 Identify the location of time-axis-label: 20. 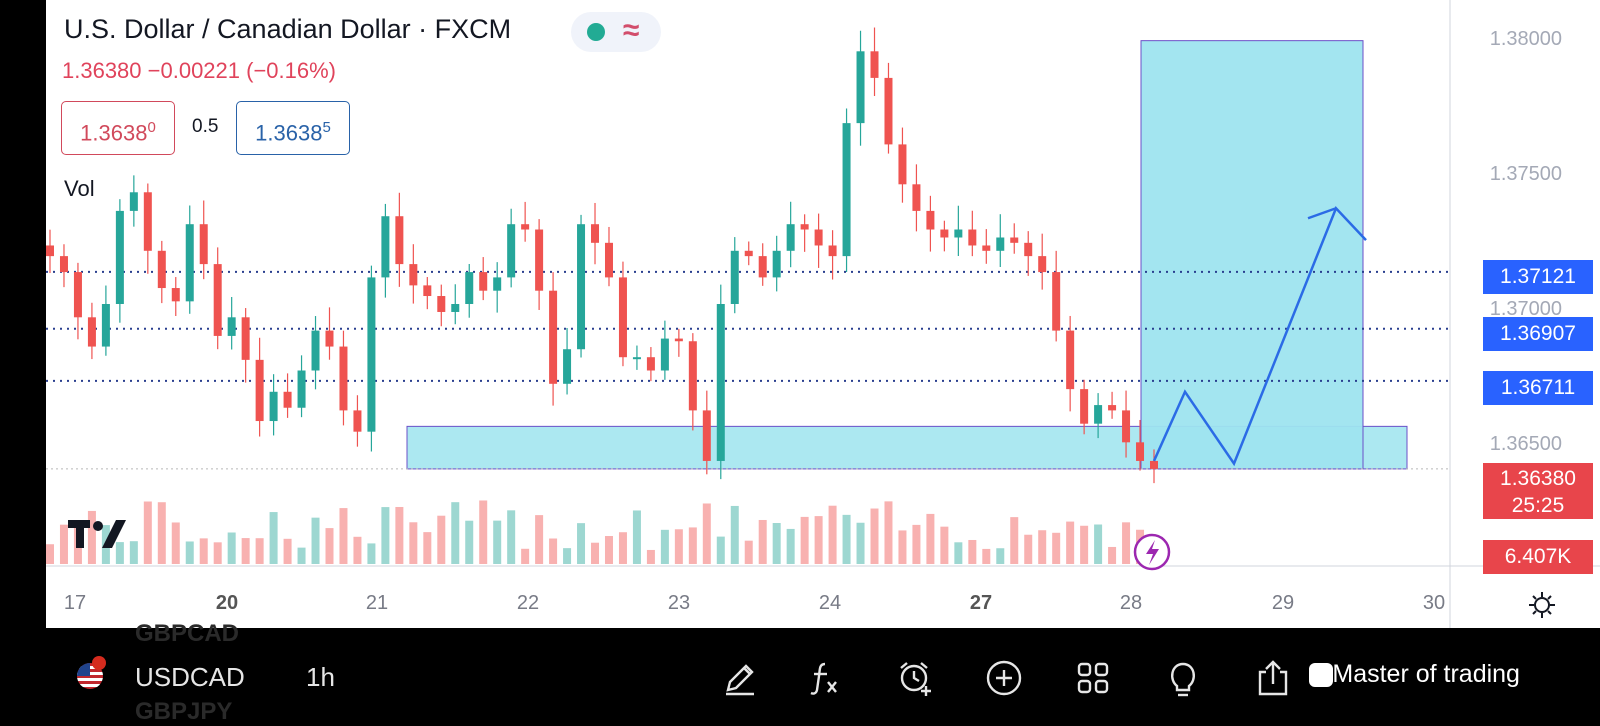
(227, 603).